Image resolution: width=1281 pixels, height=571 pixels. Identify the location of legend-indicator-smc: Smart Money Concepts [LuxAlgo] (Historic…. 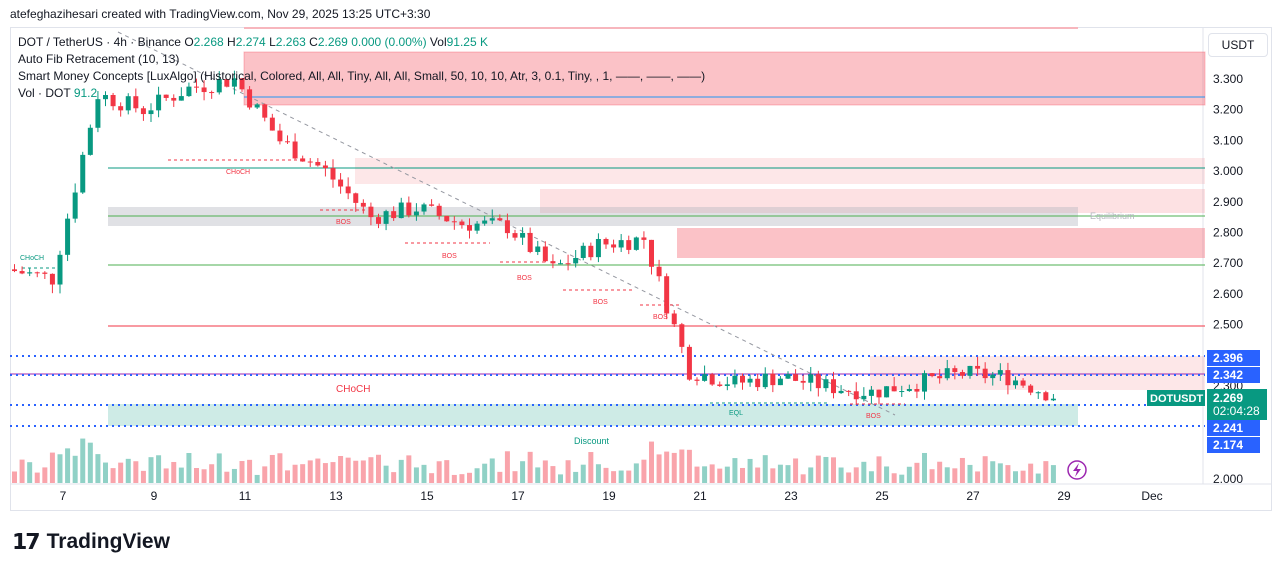
(362, 76).